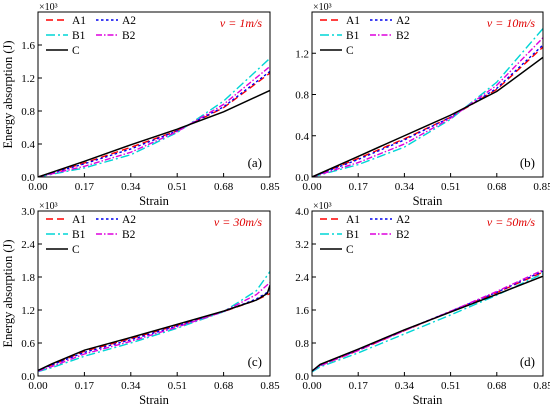 This screenshot has height=410, width=550. What do you see at coordinates (527, 162) in the screenshot?
I see `panel-label: (b)` at bounding box center [527, 162].